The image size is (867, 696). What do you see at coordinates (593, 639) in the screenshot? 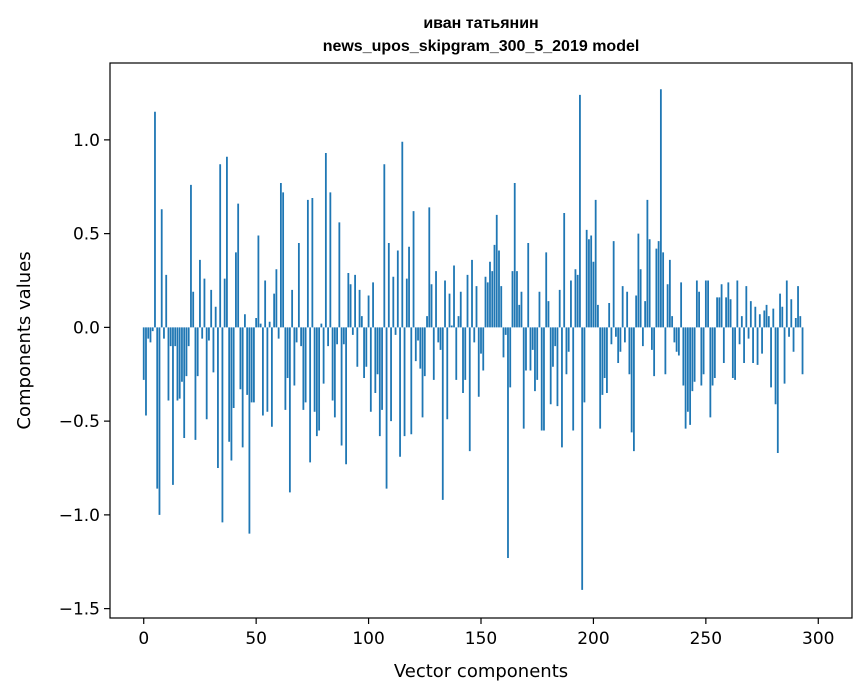
I see `x-tick-label: 200` at bounding box center [593, 639].